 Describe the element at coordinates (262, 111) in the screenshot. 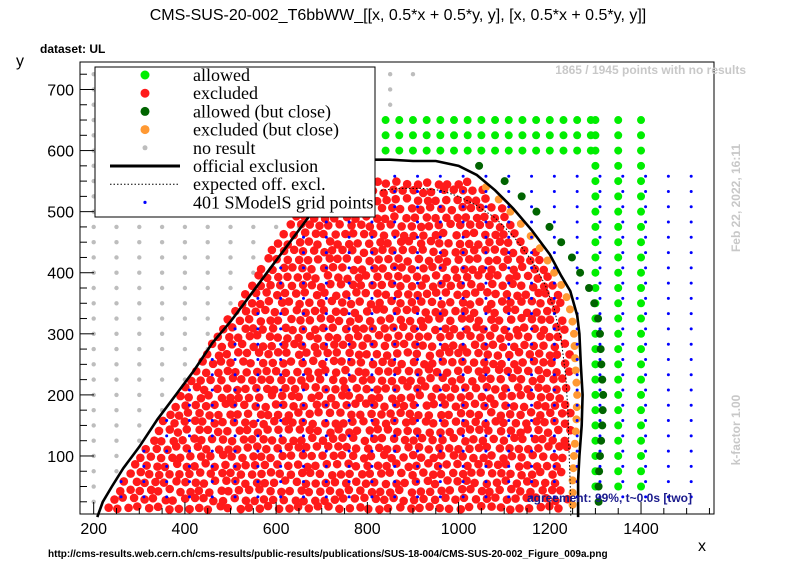

I see `legend-label: allowed (but close)` at that location.